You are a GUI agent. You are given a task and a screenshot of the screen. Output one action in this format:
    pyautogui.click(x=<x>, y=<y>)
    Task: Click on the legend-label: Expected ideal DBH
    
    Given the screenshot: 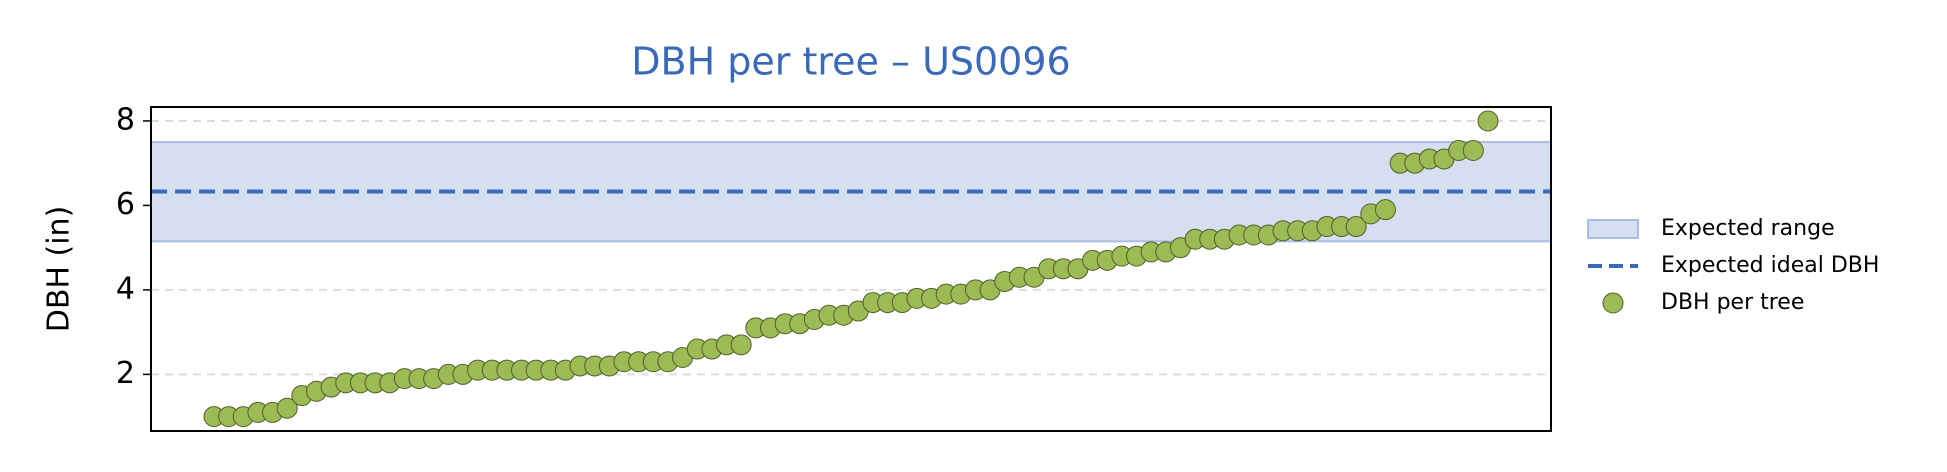 What is the action you would take?
    pyautogui.click(x=1770, y=265)
    